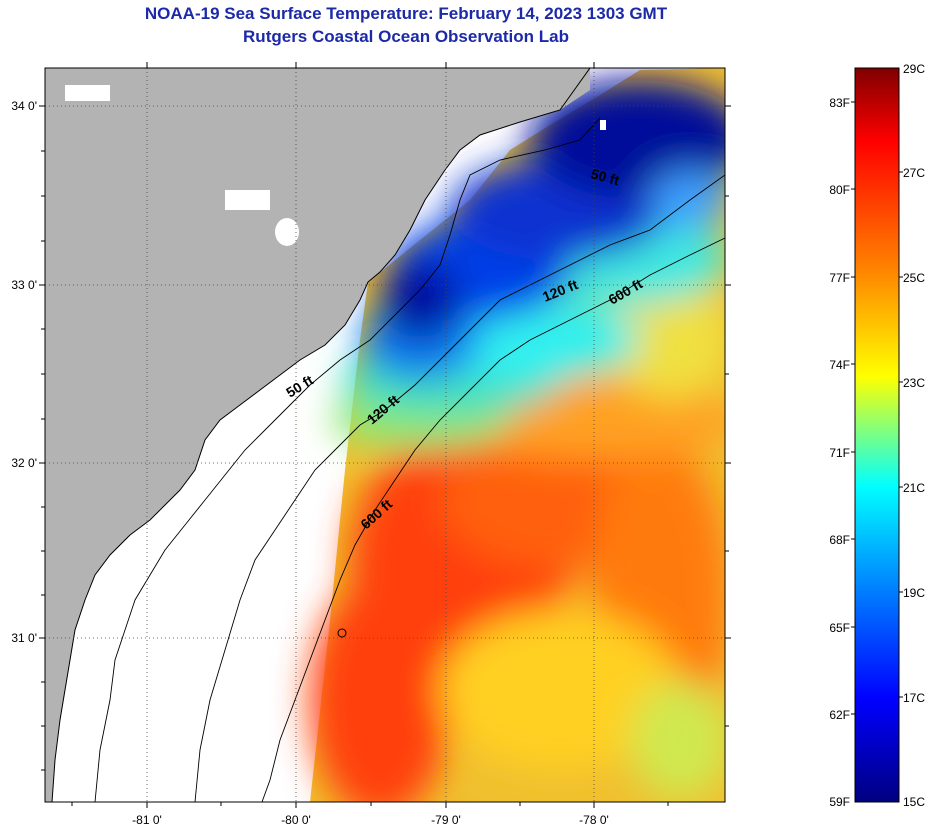 The height and width of the screenshot is (832, 936). What do you see at coordinates (839, 628) in the screenshot?
I see `fahrenheit-label-65: 65F` at bounding box center [839, 628].